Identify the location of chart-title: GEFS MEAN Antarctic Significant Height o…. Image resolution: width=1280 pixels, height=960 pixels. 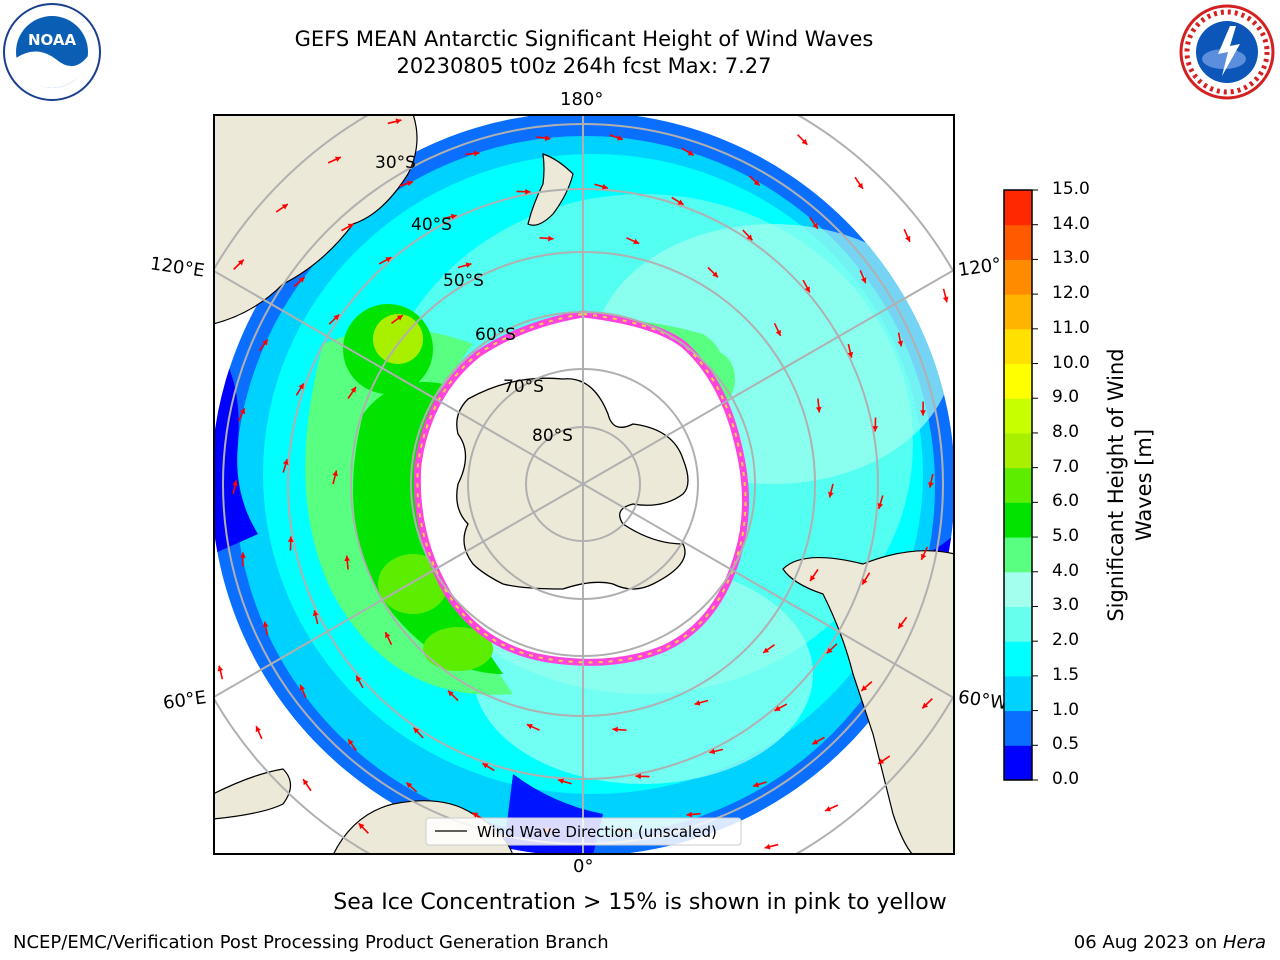
(584, 39).